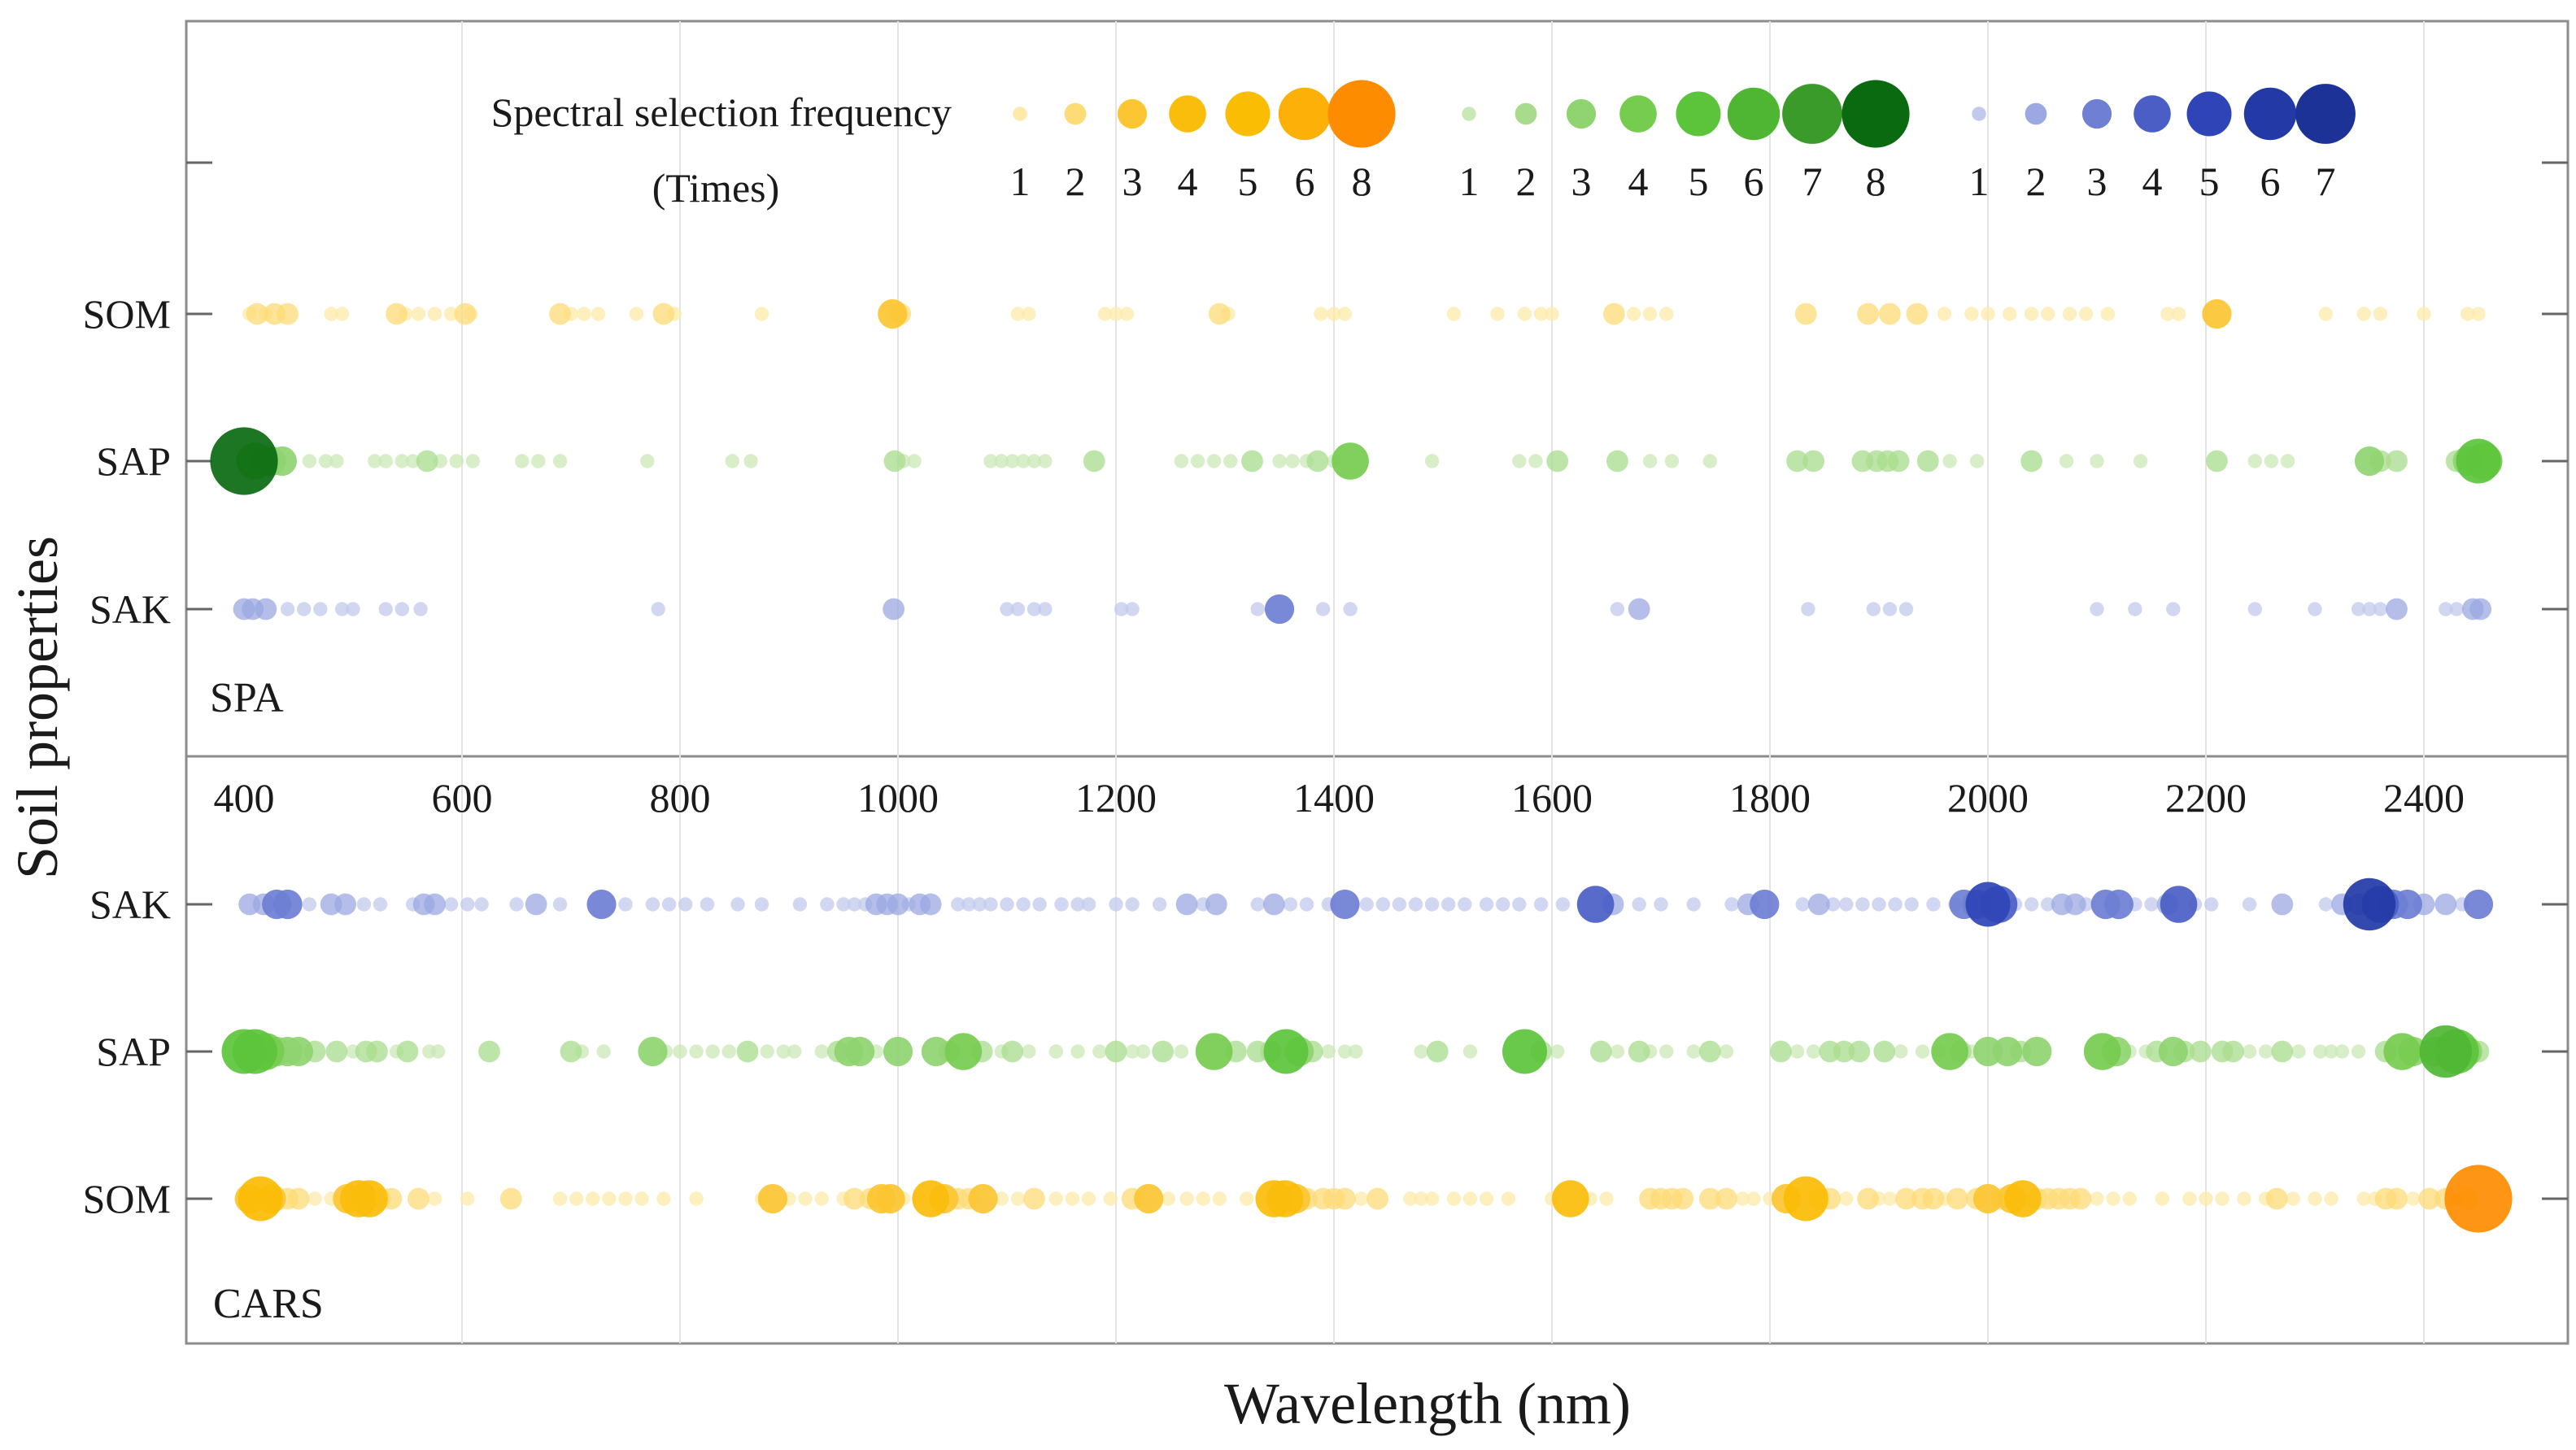  I want to click on legend-number: 7, so click(1812, 181).